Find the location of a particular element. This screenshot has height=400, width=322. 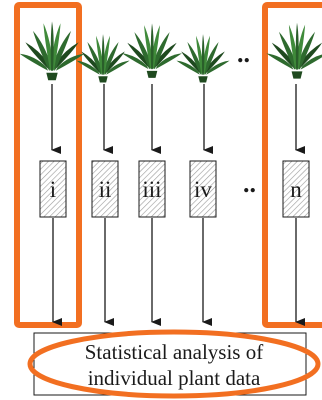

sample-label-iv: iv is located at coordinates (203, 189).